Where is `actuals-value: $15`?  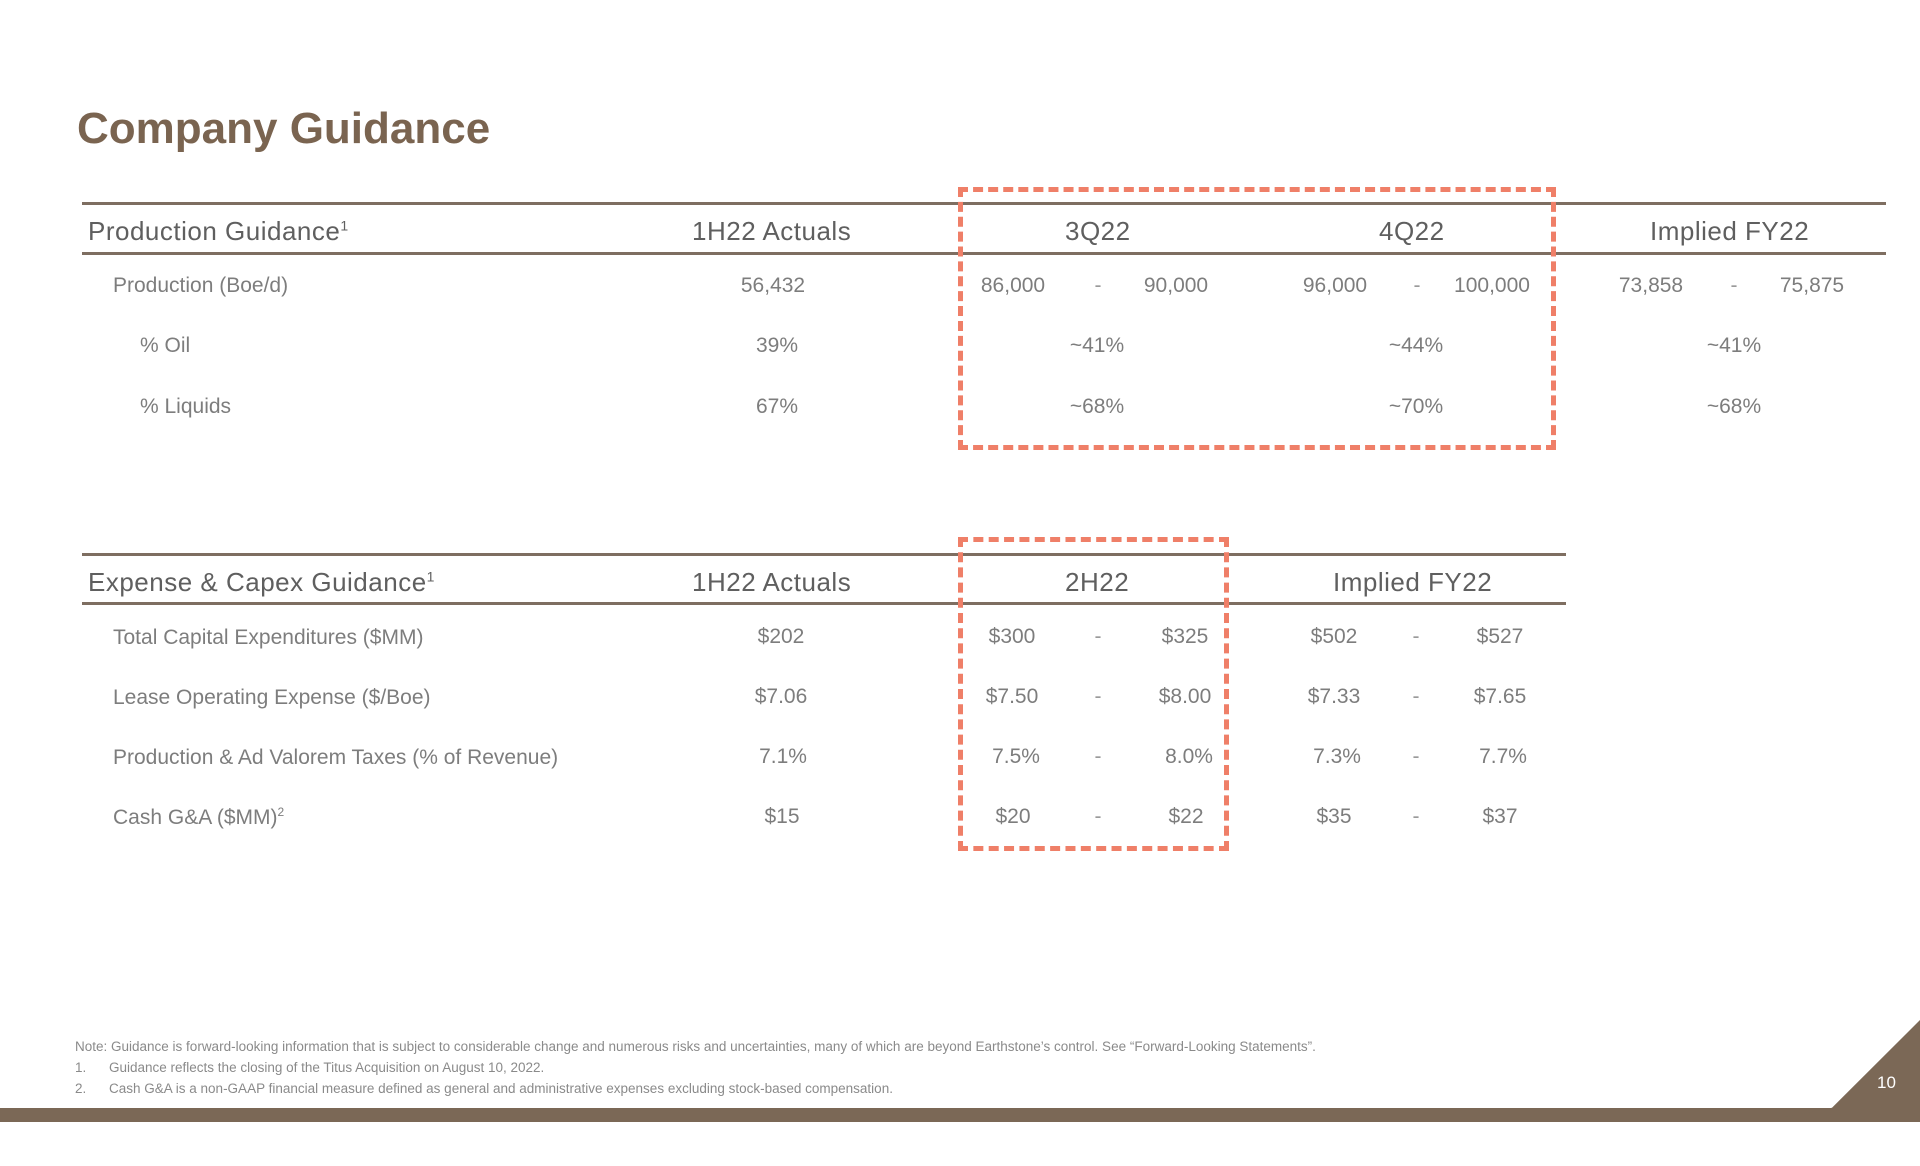
actuals-value: $15 is located at coordinates (782, 816).